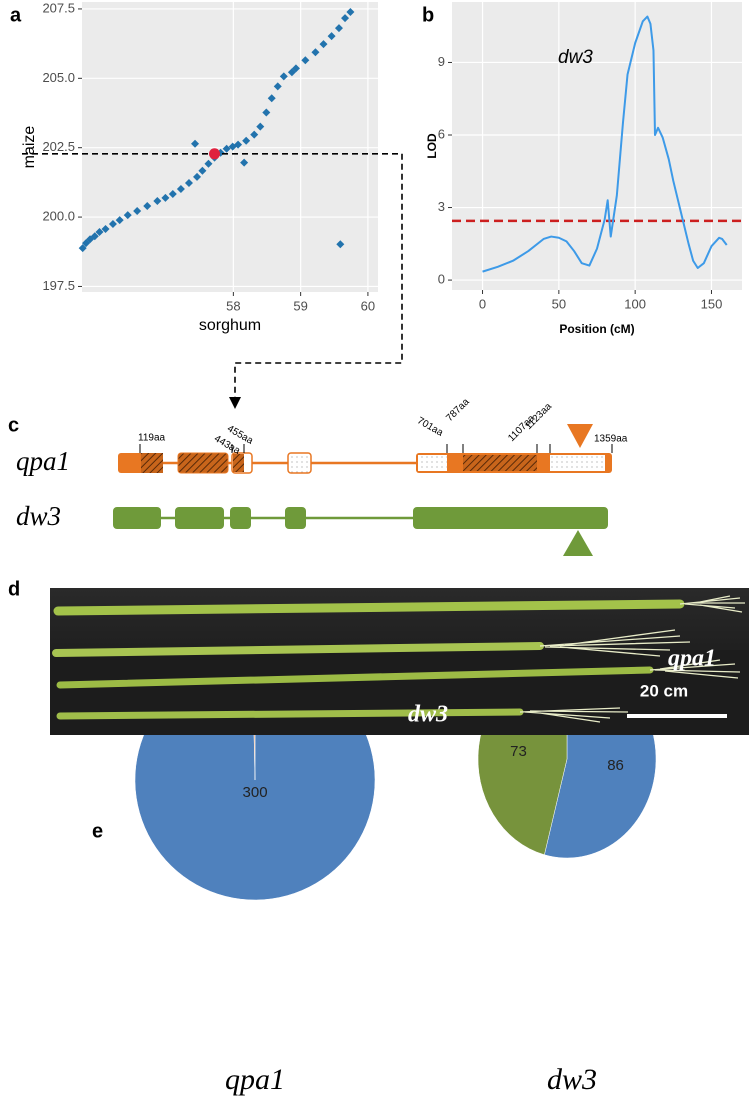 The height and width of the screenshot is (1100, 749). Describe the element at coordinates (615, 765) in the screenshot. I see `data-label: 86` at that location.